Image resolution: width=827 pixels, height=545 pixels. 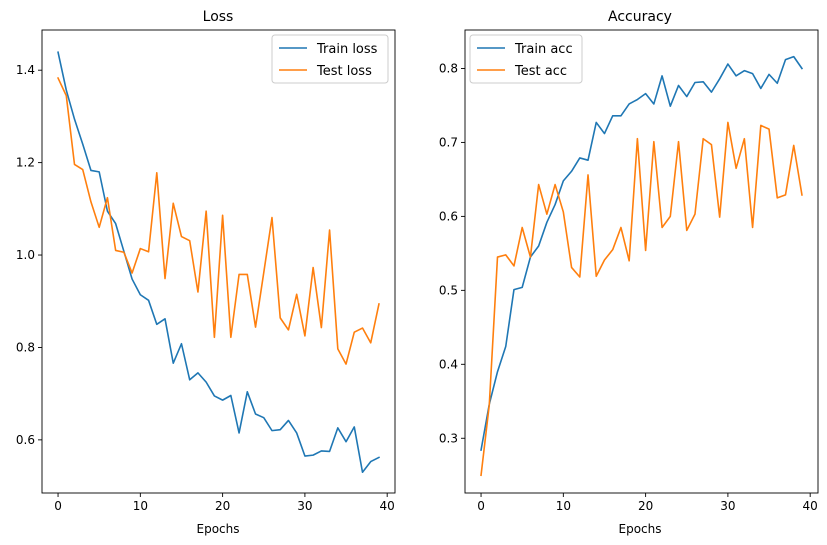 I want to click on loss-xtick-label: 20, so click(x=222, y=506).